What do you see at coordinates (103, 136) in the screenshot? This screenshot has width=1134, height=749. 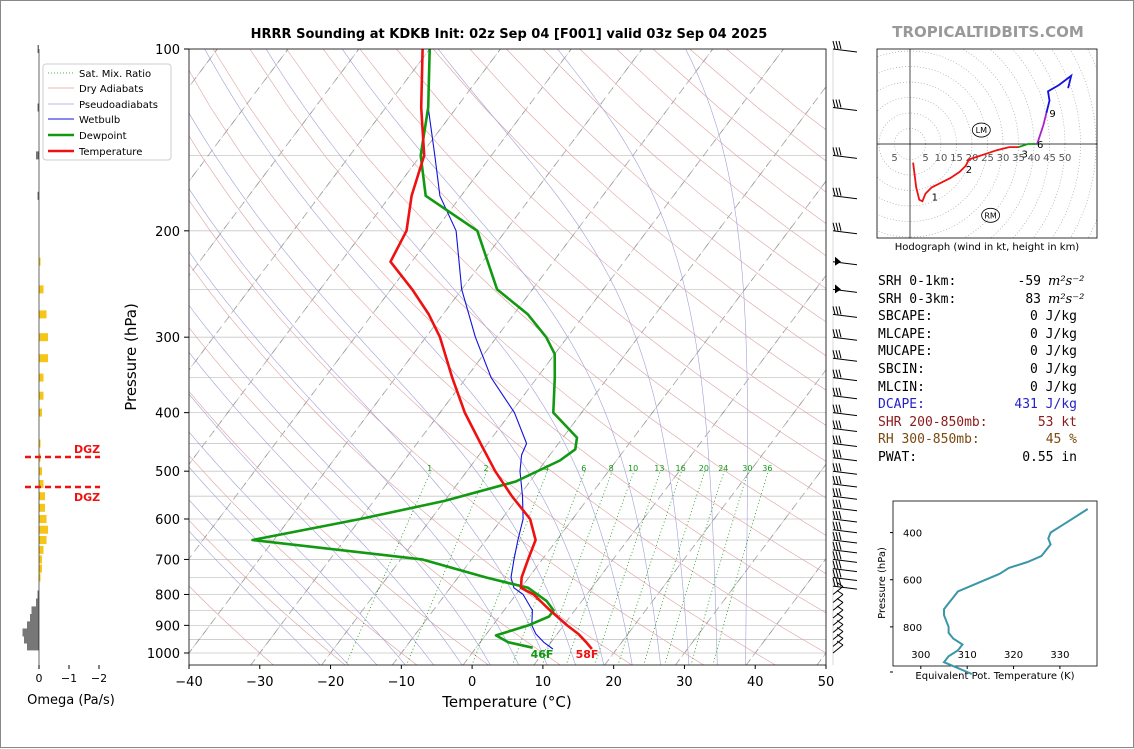 I see `legend-label: Dewpoint` at bounding box center [103, 136].